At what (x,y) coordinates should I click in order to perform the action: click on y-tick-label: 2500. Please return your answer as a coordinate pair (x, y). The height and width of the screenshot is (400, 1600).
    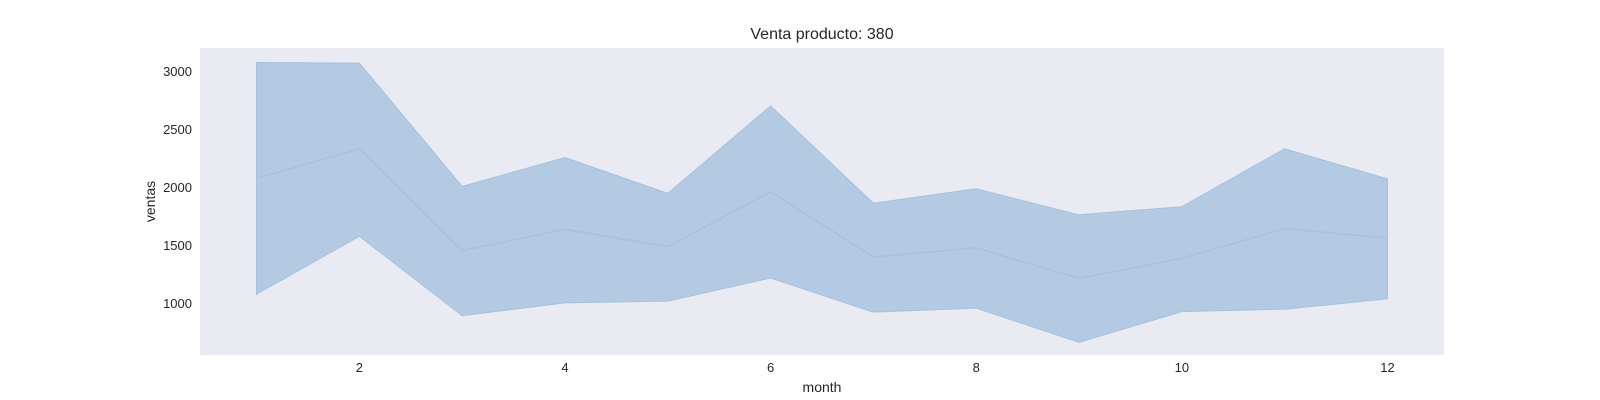
    Looking at the image, I should click on (177, 129).